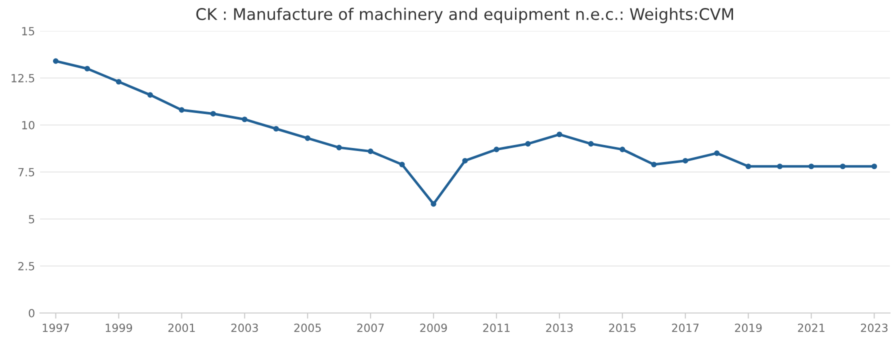 This screenshot has height=340, width=893. What do you see at coordinates (433, 328) in the screenshot?
I see `x-tick-label: 2009` at bounding box center [433, 328].